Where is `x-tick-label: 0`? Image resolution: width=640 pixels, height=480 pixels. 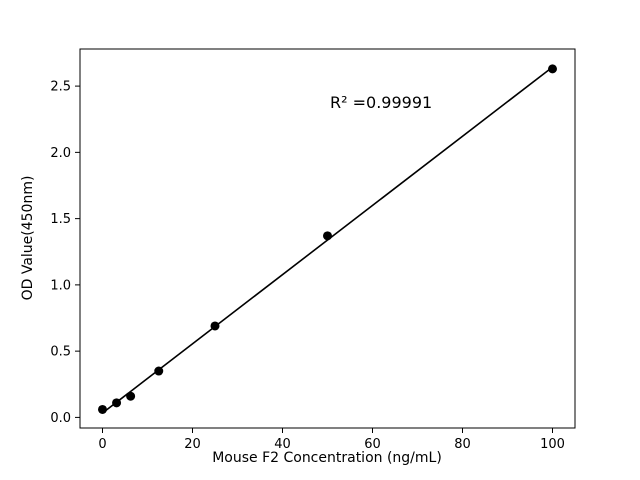
x-tick-label: 0 is located at coordinates (102, 444).